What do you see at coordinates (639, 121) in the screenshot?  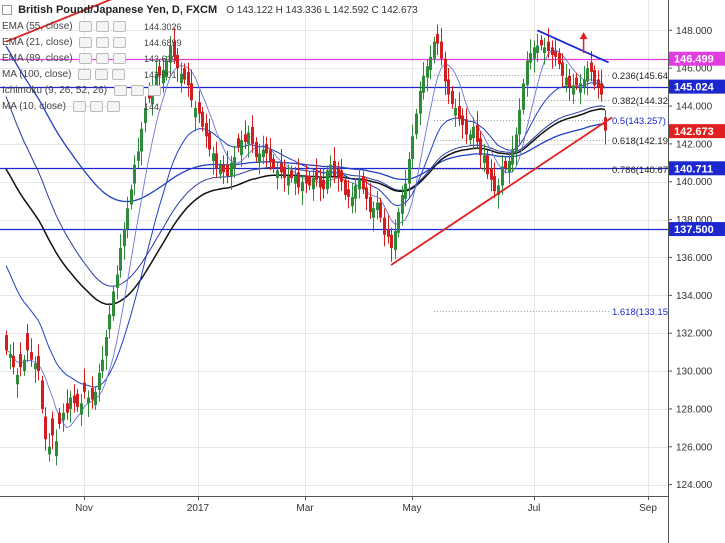 I see `fib-level-label: 0.5(143.257)` at bounding box center [639, 121].